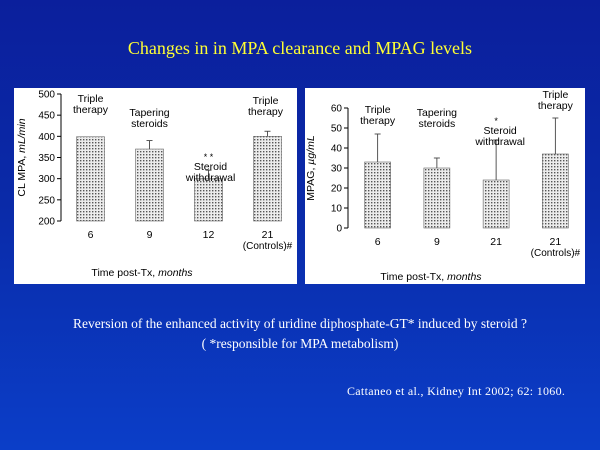 This screenshot has width=600, height=450. What do you see at coordinates (46, 179) in the screenshot?
I see `y-tick-label: 300` at bounding box center [46, 179].